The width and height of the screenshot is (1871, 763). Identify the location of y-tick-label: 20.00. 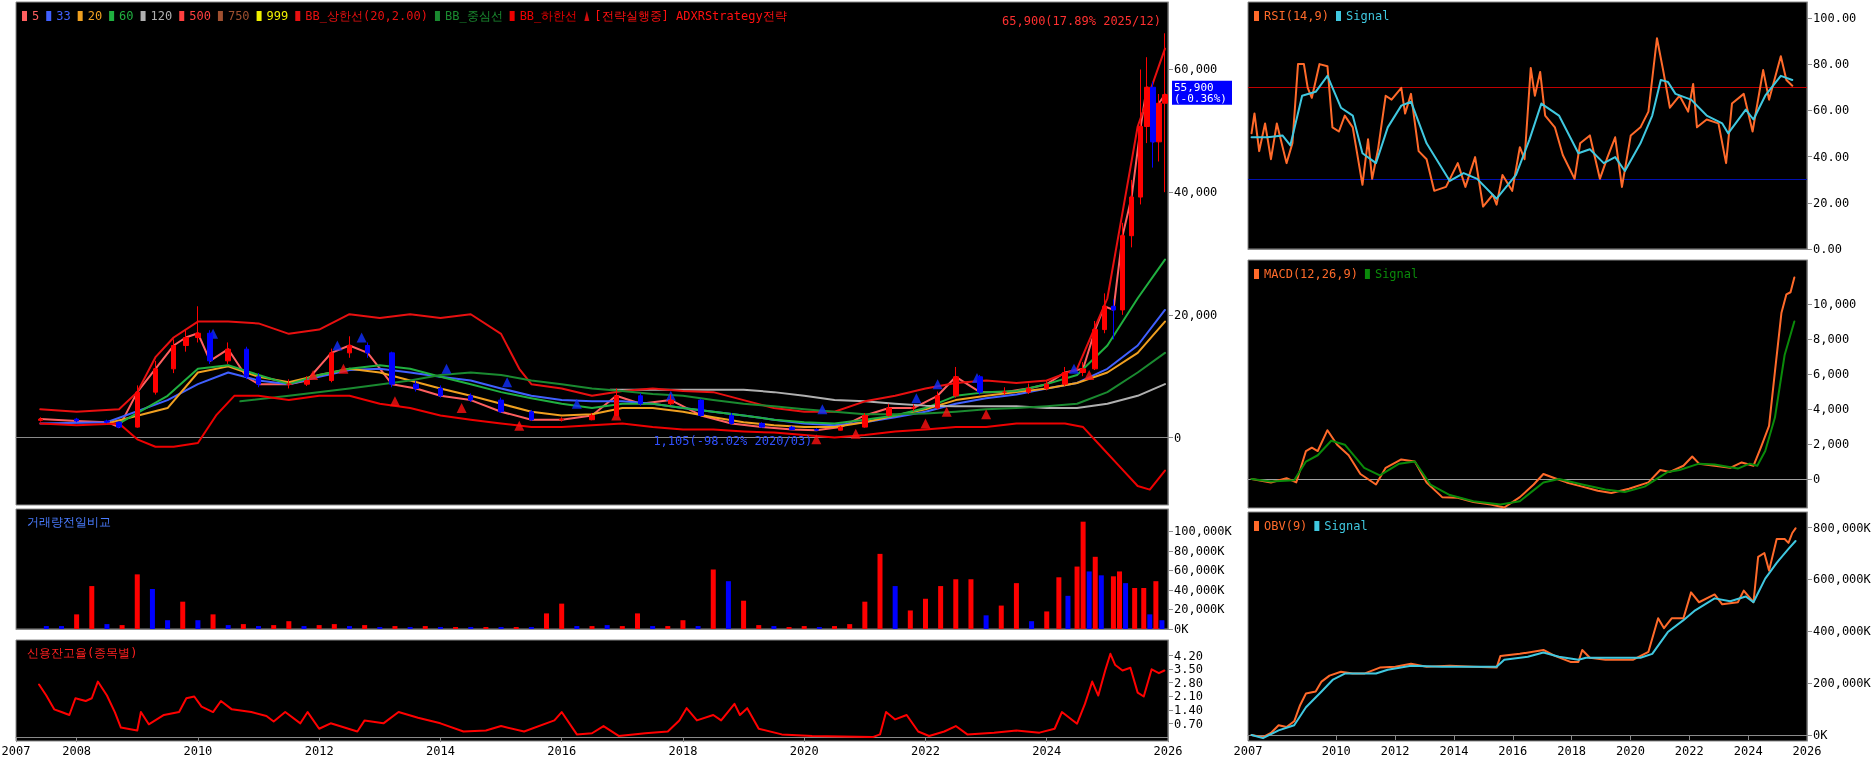
(1831, 202).